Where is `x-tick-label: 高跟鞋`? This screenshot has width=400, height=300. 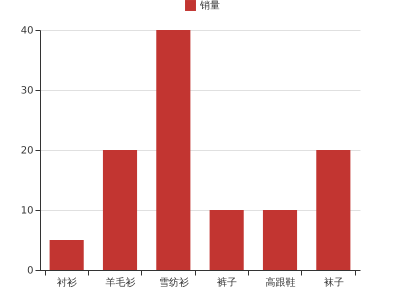
x-tick-label: 高跟鞋 is located at coordinates (281, 282).